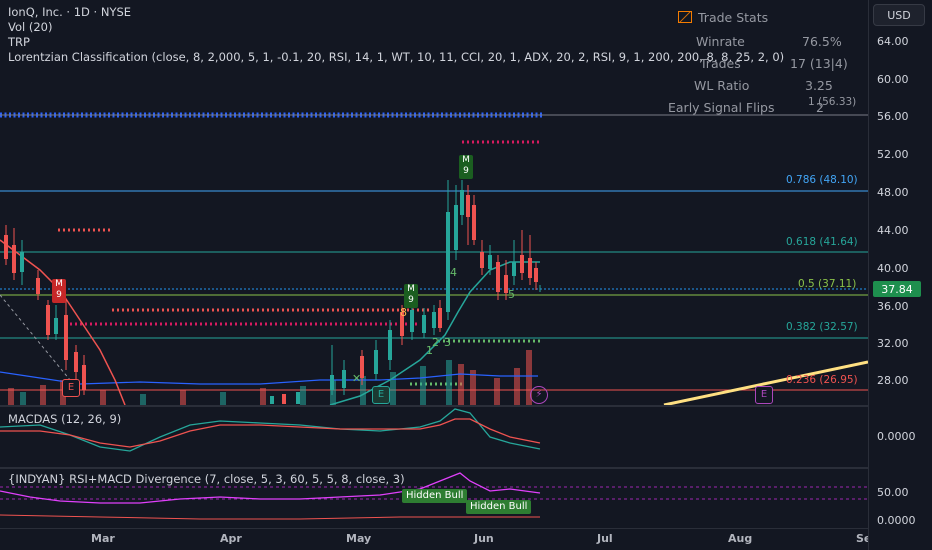 This screenshot has width=932, height=550. I want to click on time-label-sep: Se, so click(864, 538).